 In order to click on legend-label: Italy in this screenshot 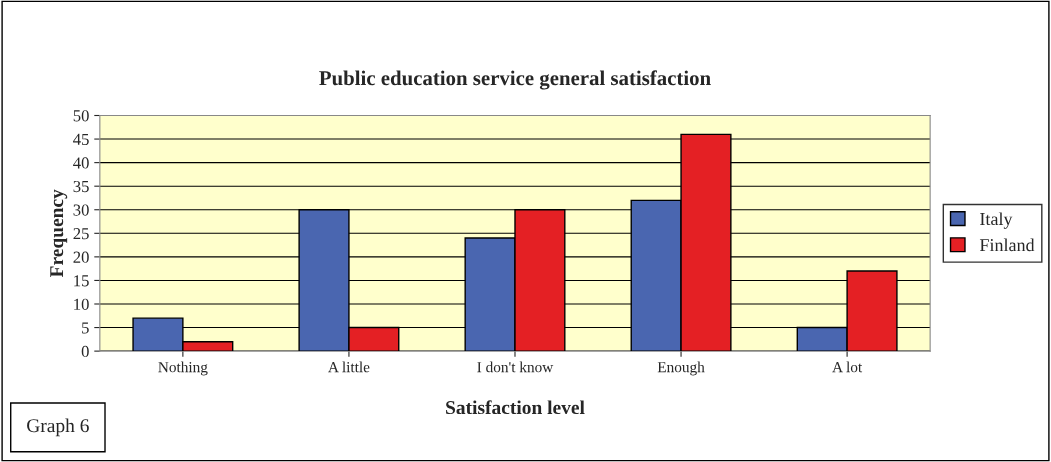, I will do `click(996, 220)`.